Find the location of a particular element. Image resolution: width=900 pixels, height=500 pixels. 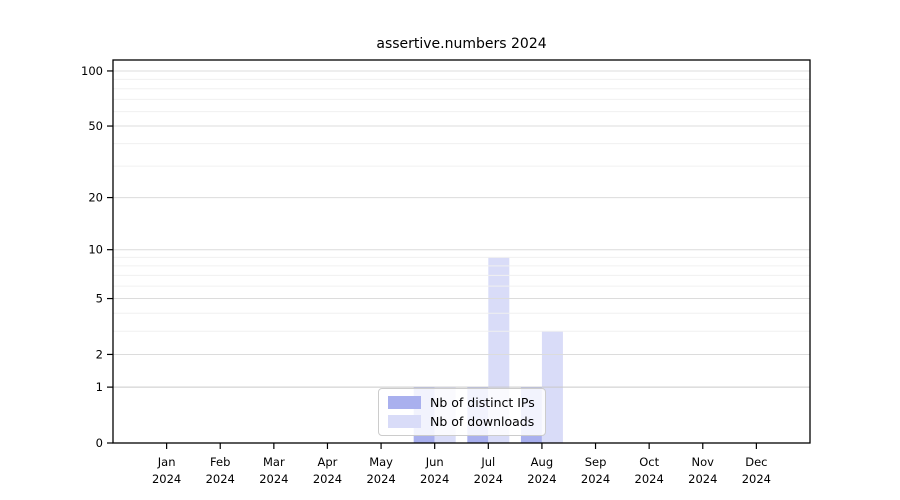

y-axis: 0 1 2 5 10 20 50 100 is located at coordinates (97, 257).